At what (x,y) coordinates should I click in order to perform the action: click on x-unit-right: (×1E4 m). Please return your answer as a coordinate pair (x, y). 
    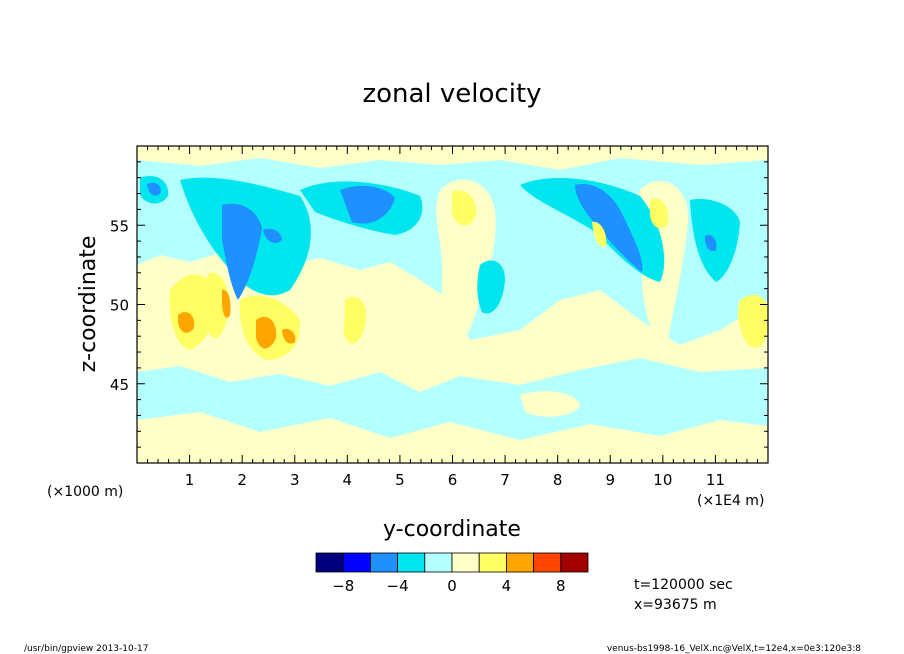
    Looking at the image, I should click on (730, 501).